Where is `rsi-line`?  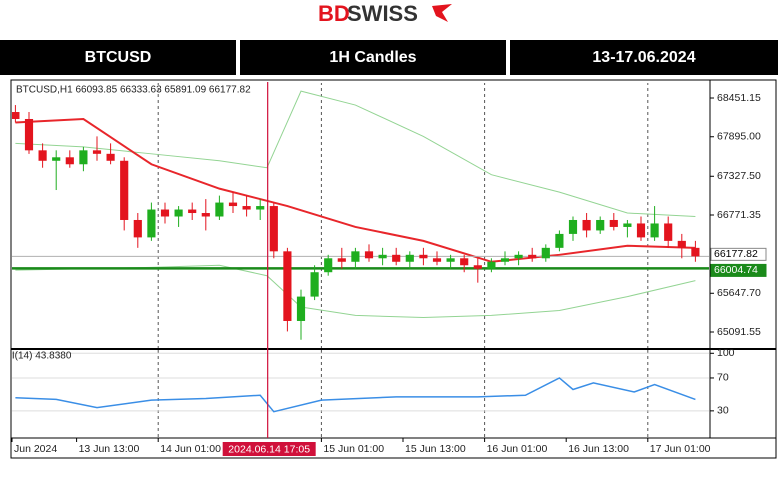
rsi-line is located at coordinates (355, 395).